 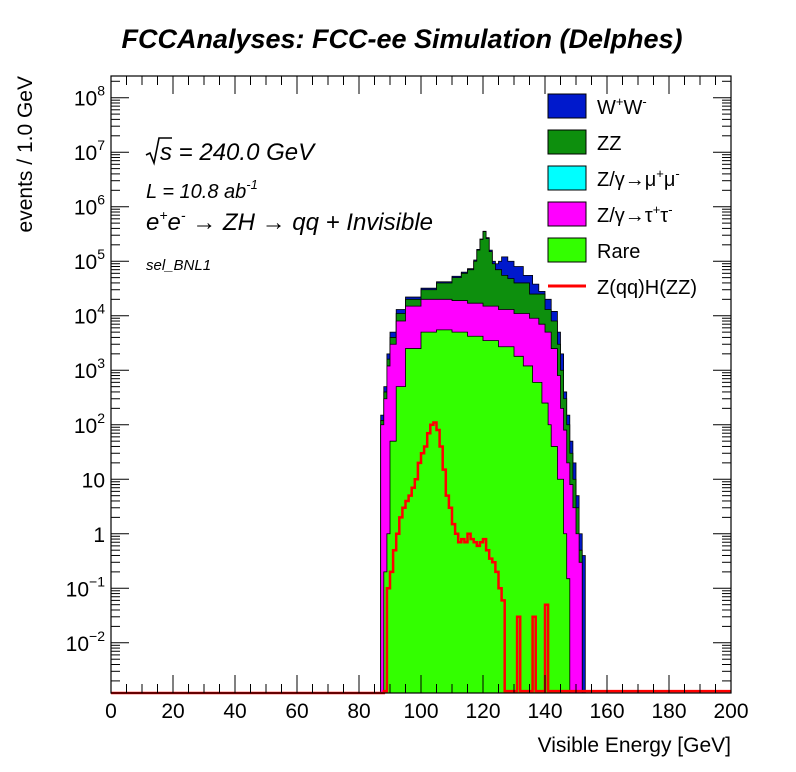 I want to click on svg-text: e+e- → ZH → qq + Invisible, so click(x=289, y=221).